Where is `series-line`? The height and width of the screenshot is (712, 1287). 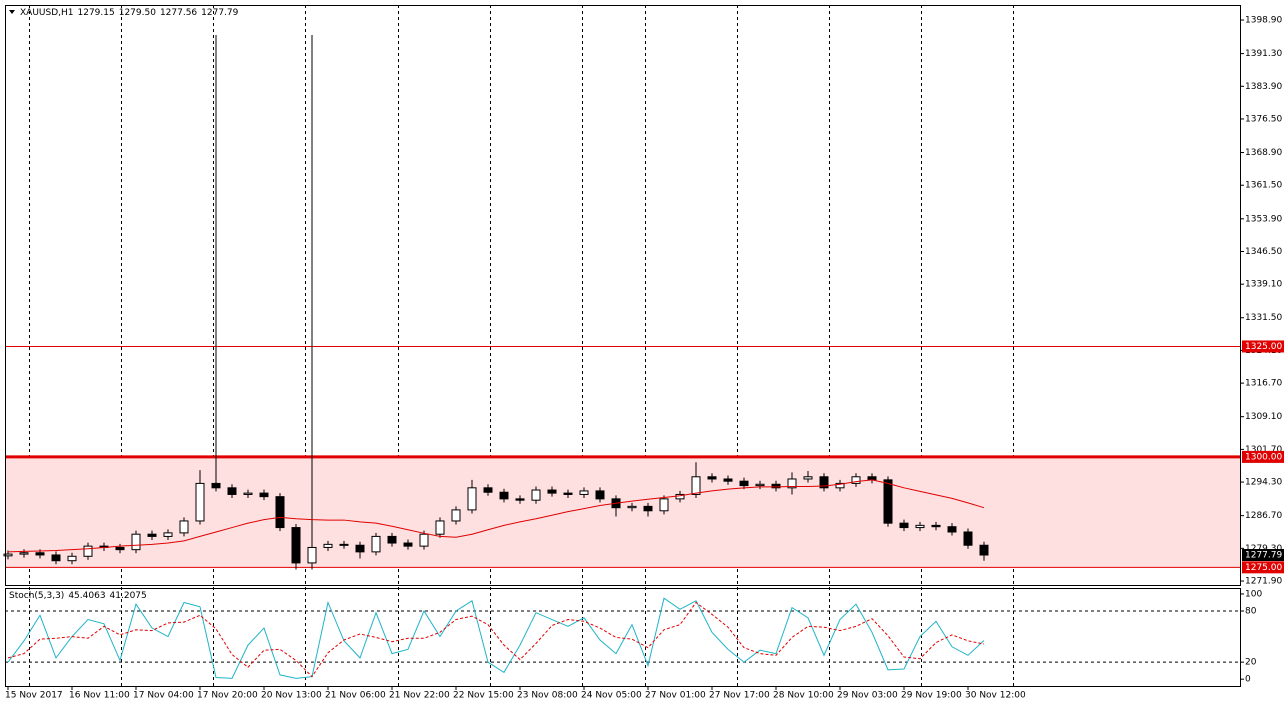 series-line is located at coordinates (496, 639).